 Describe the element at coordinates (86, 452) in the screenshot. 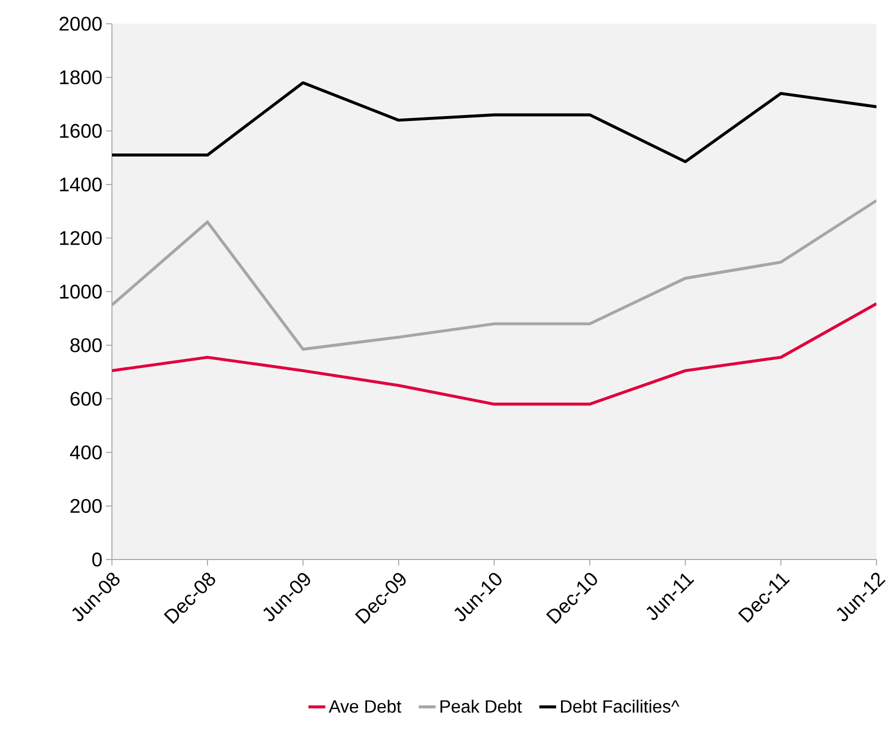

I see `y-tick-label: 400` at that location.